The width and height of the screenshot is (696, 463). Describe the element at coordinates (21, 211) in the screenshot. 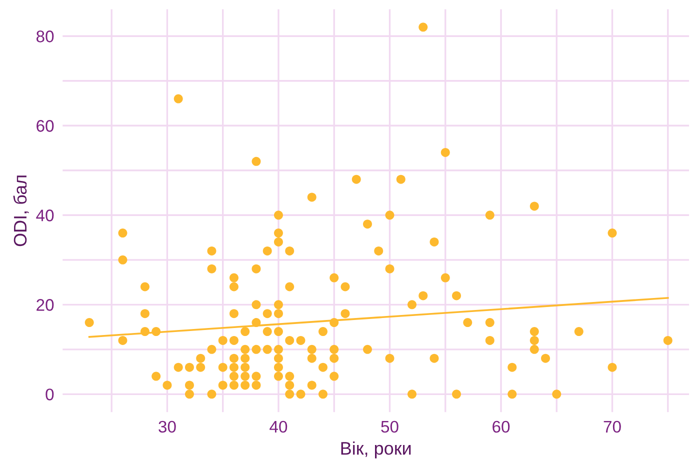

I see `y-axis-title: ODI, бал` at that location.